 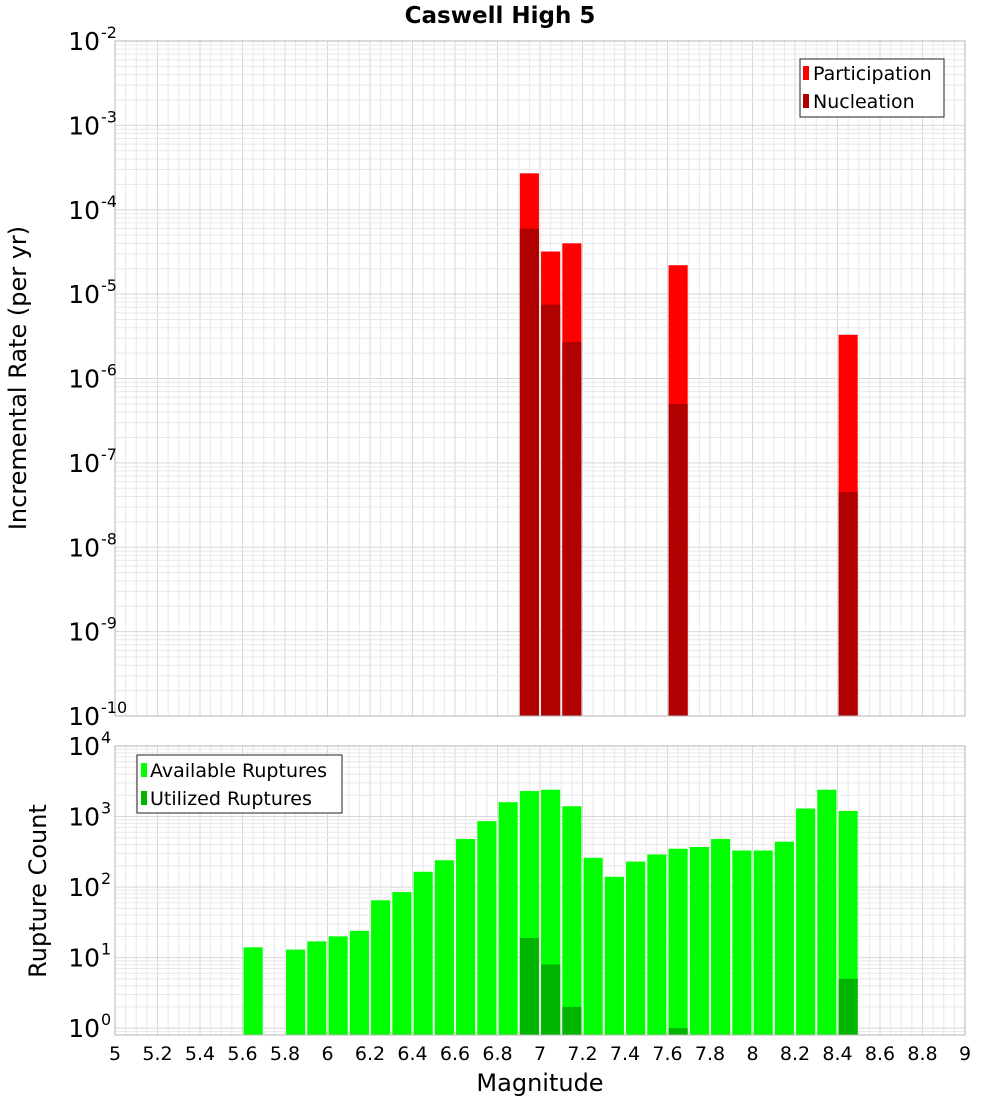 What do you see at coordinates (84, 294) in the screenshot?
I see `rate-ytick-base-5: 10` at bounding box center [84, 294].